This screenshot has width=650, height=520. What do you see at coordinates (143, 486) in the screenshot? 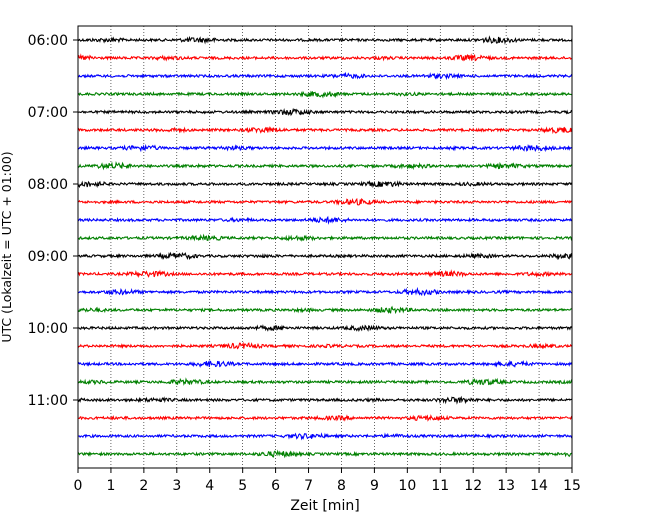
I see `x-tick-label: 2` at bounding box center [143, 486].